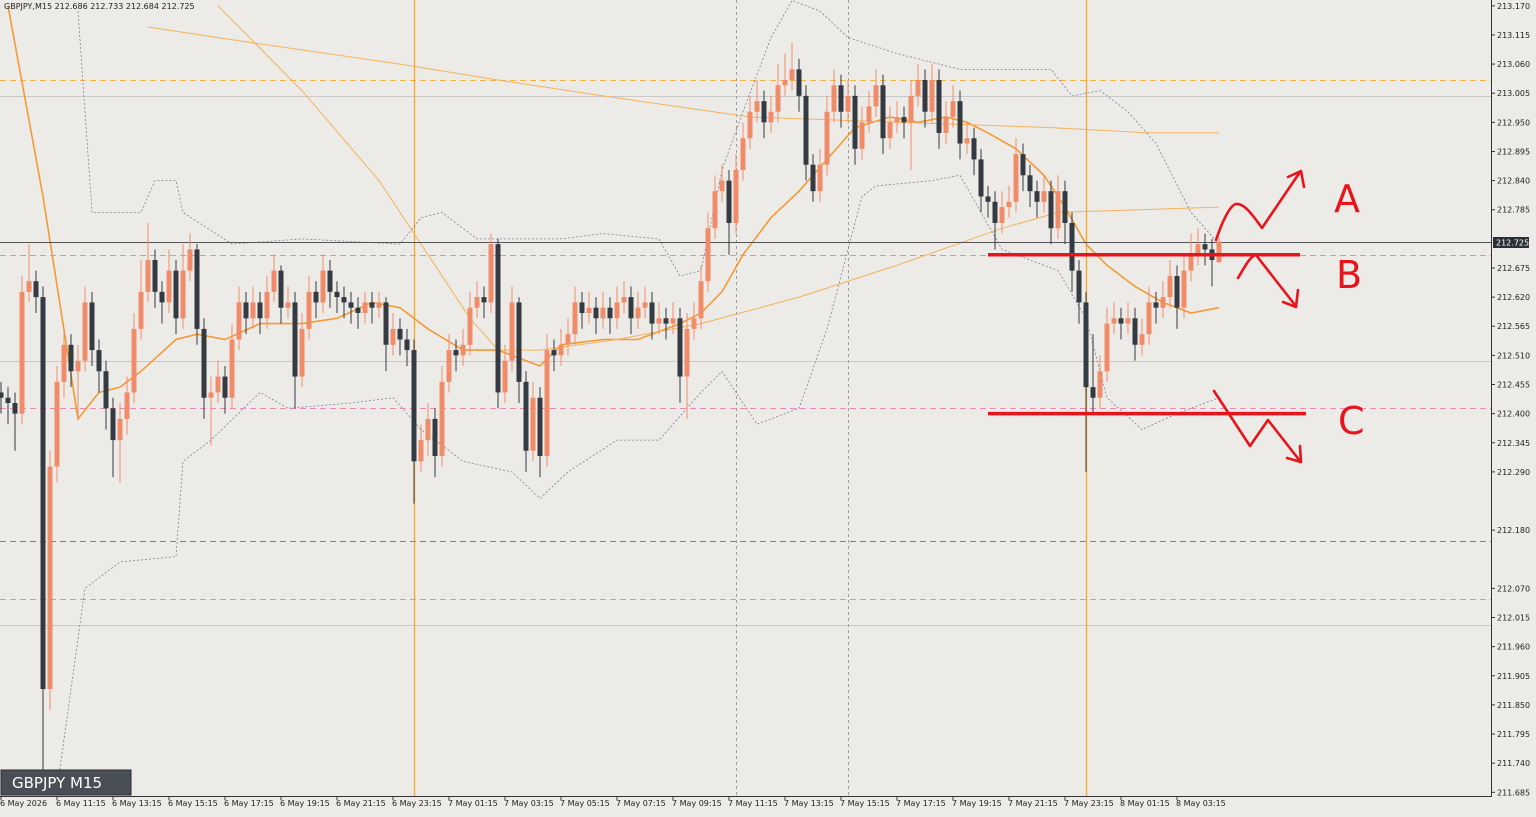  I want to click on x-tick-label: 7 May 13:15, so click(809, 803).